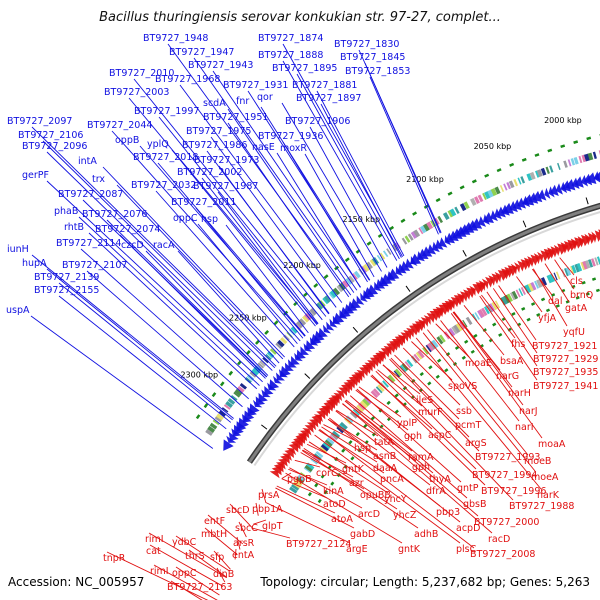  I want to click on forward-gene-label: BT9727_1874, so click(290, 38).